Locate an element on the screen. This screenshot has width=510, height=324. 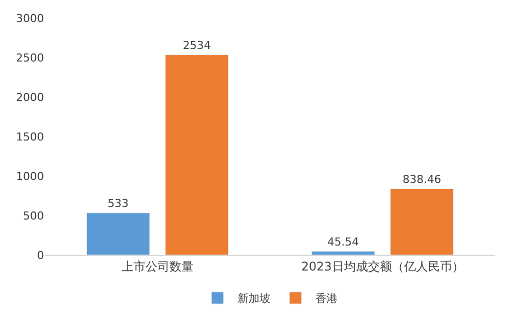
y-tick-label: 1000 is located at coordinates (30, 176).